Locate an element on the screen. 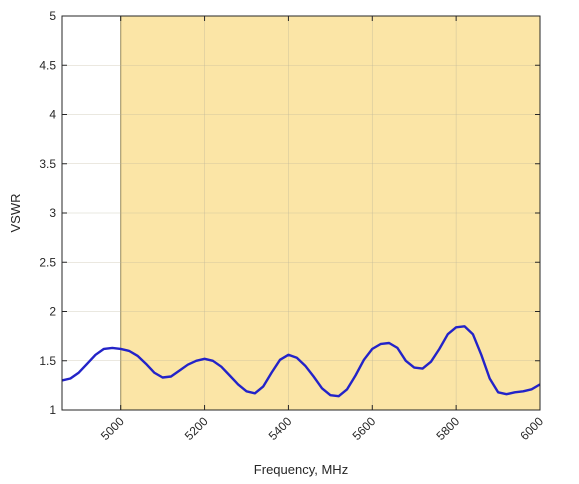  x-tick-label: 5000 is located at coordinates (112, 428).